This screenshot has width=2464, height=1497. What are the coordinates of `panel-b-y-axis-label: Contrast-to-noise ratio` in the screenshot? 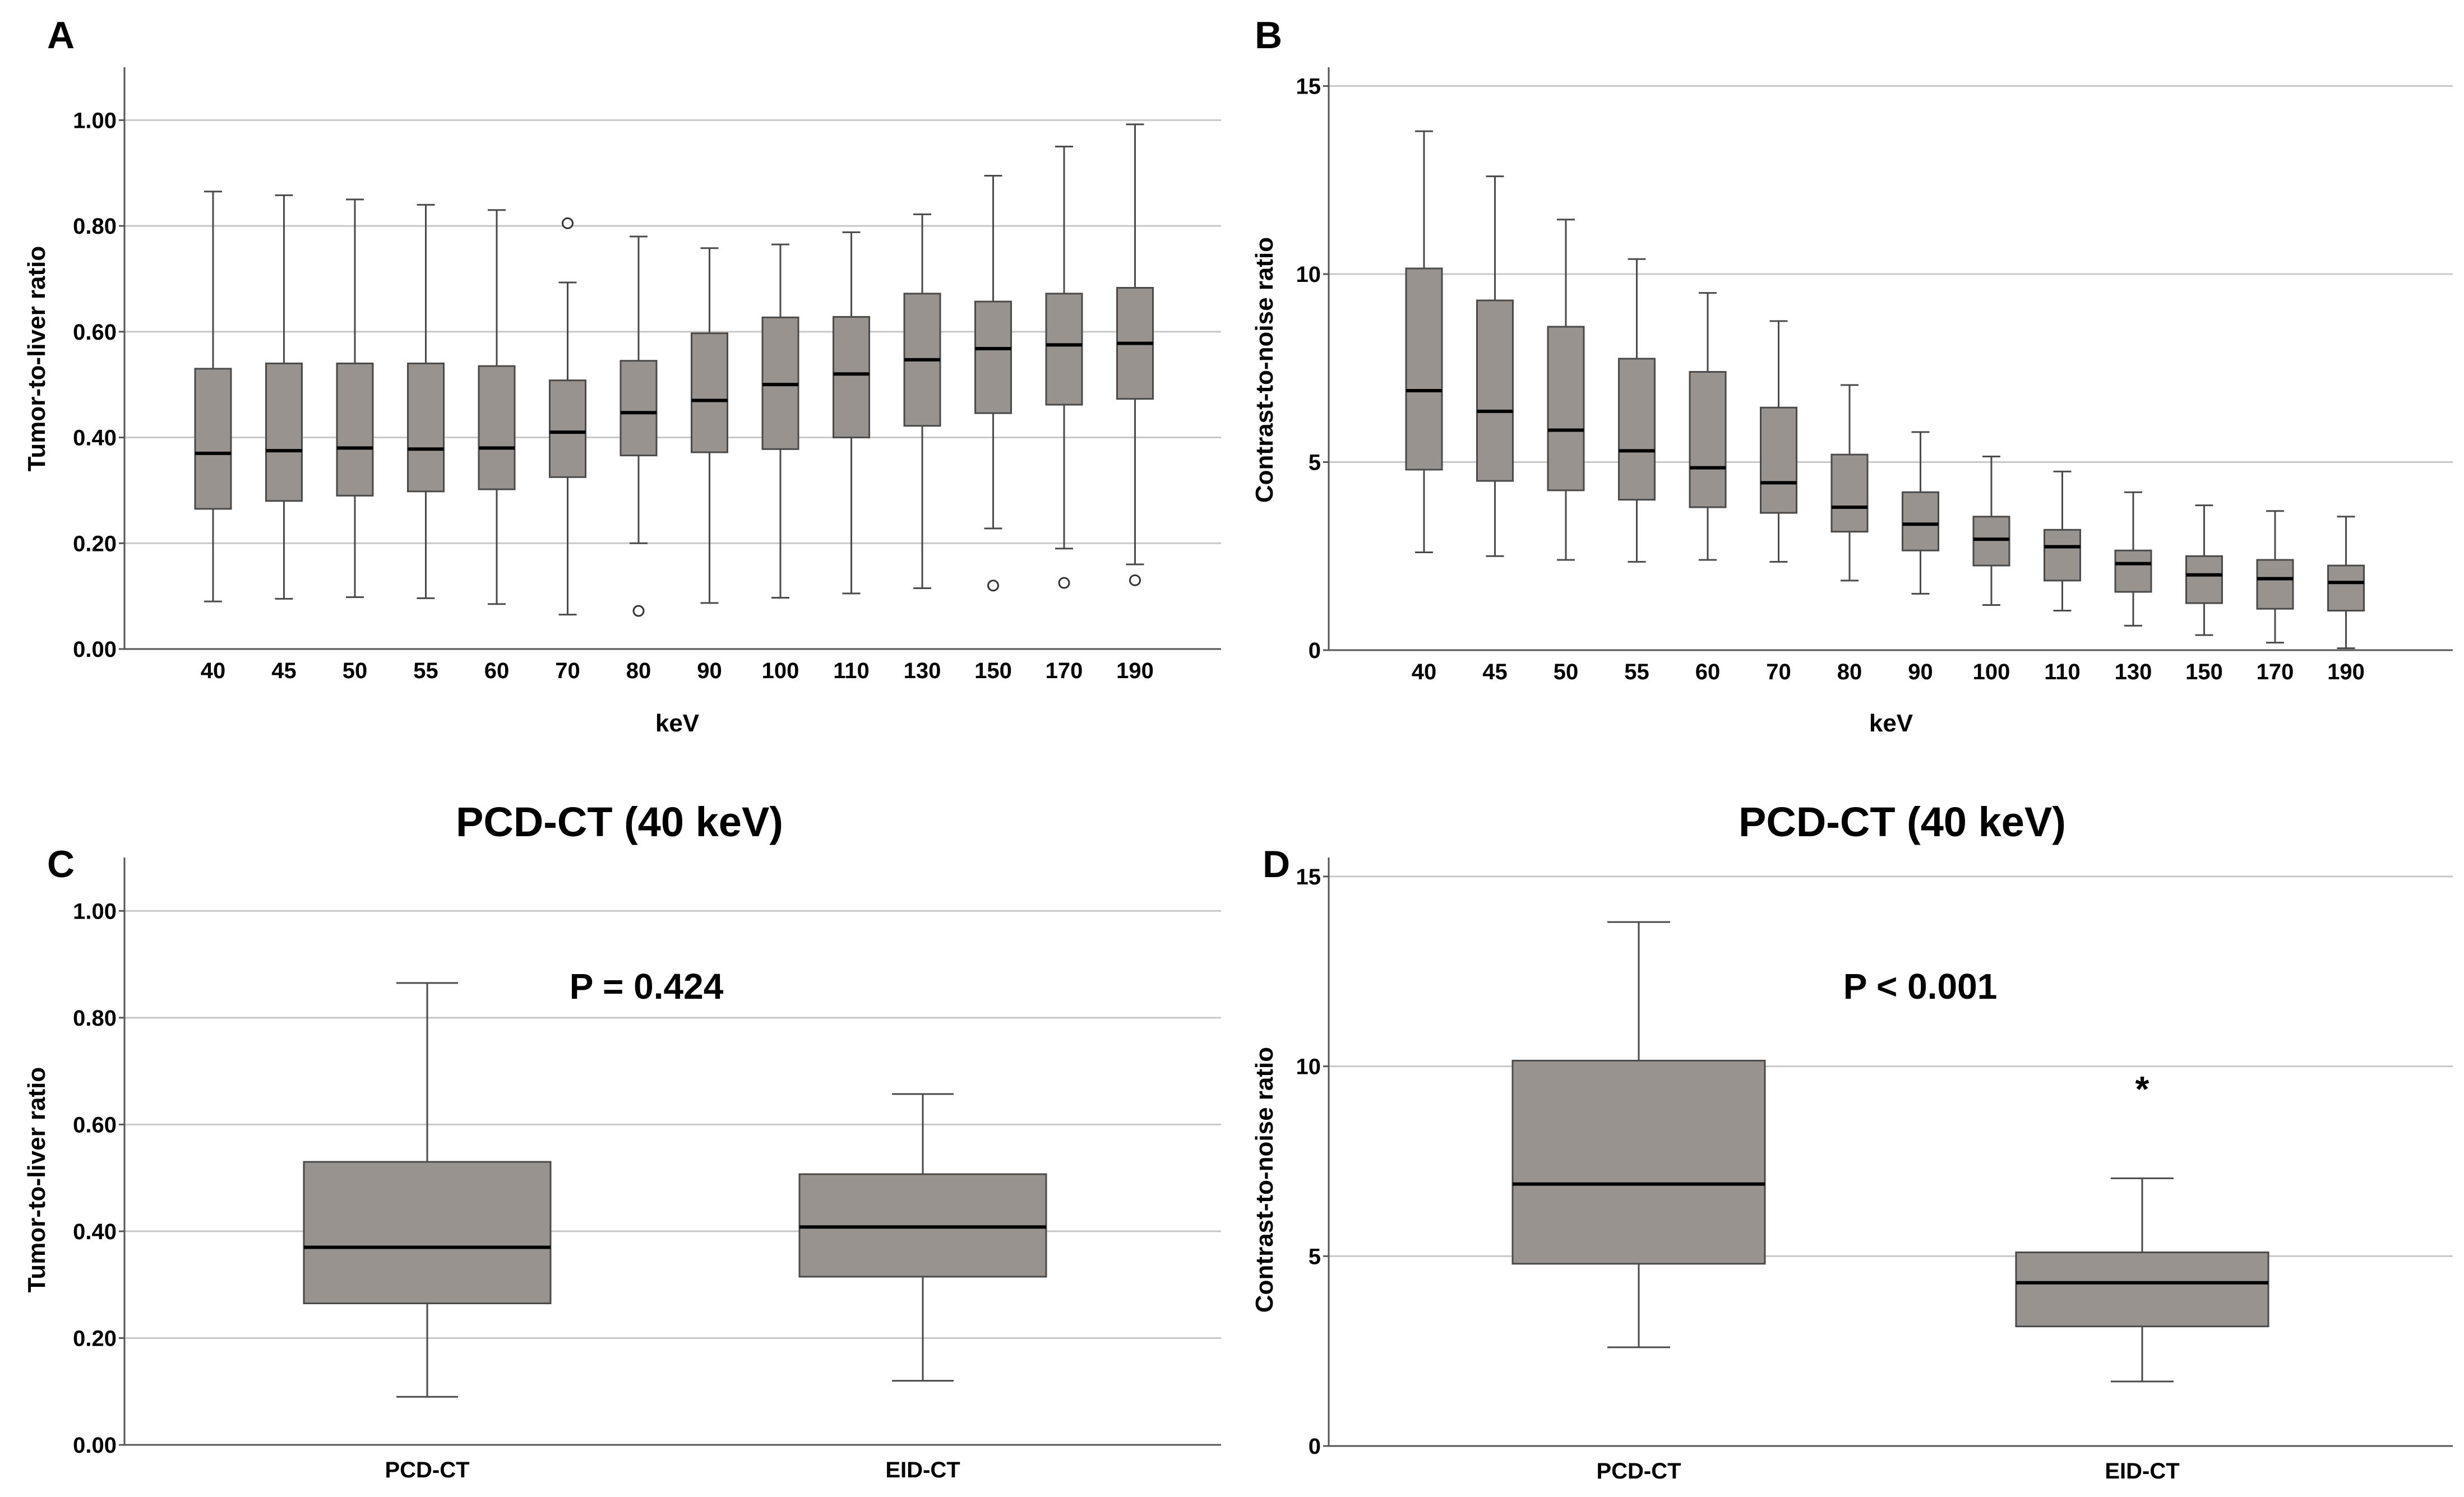 It's located at (1264, 370).